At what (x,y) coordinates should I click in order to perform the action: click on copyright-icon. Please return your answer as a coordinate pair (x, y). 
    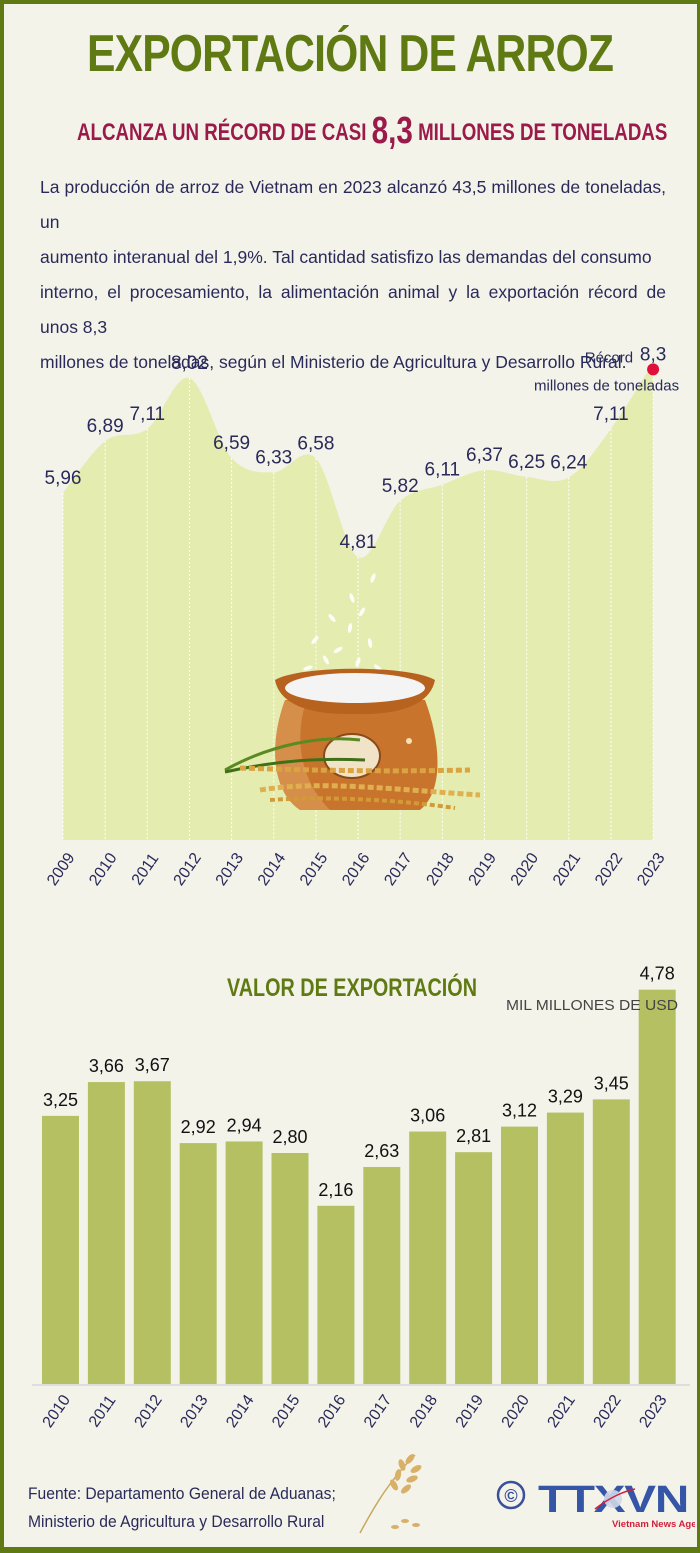
    Looking at the image, I should click on (511, 1495).